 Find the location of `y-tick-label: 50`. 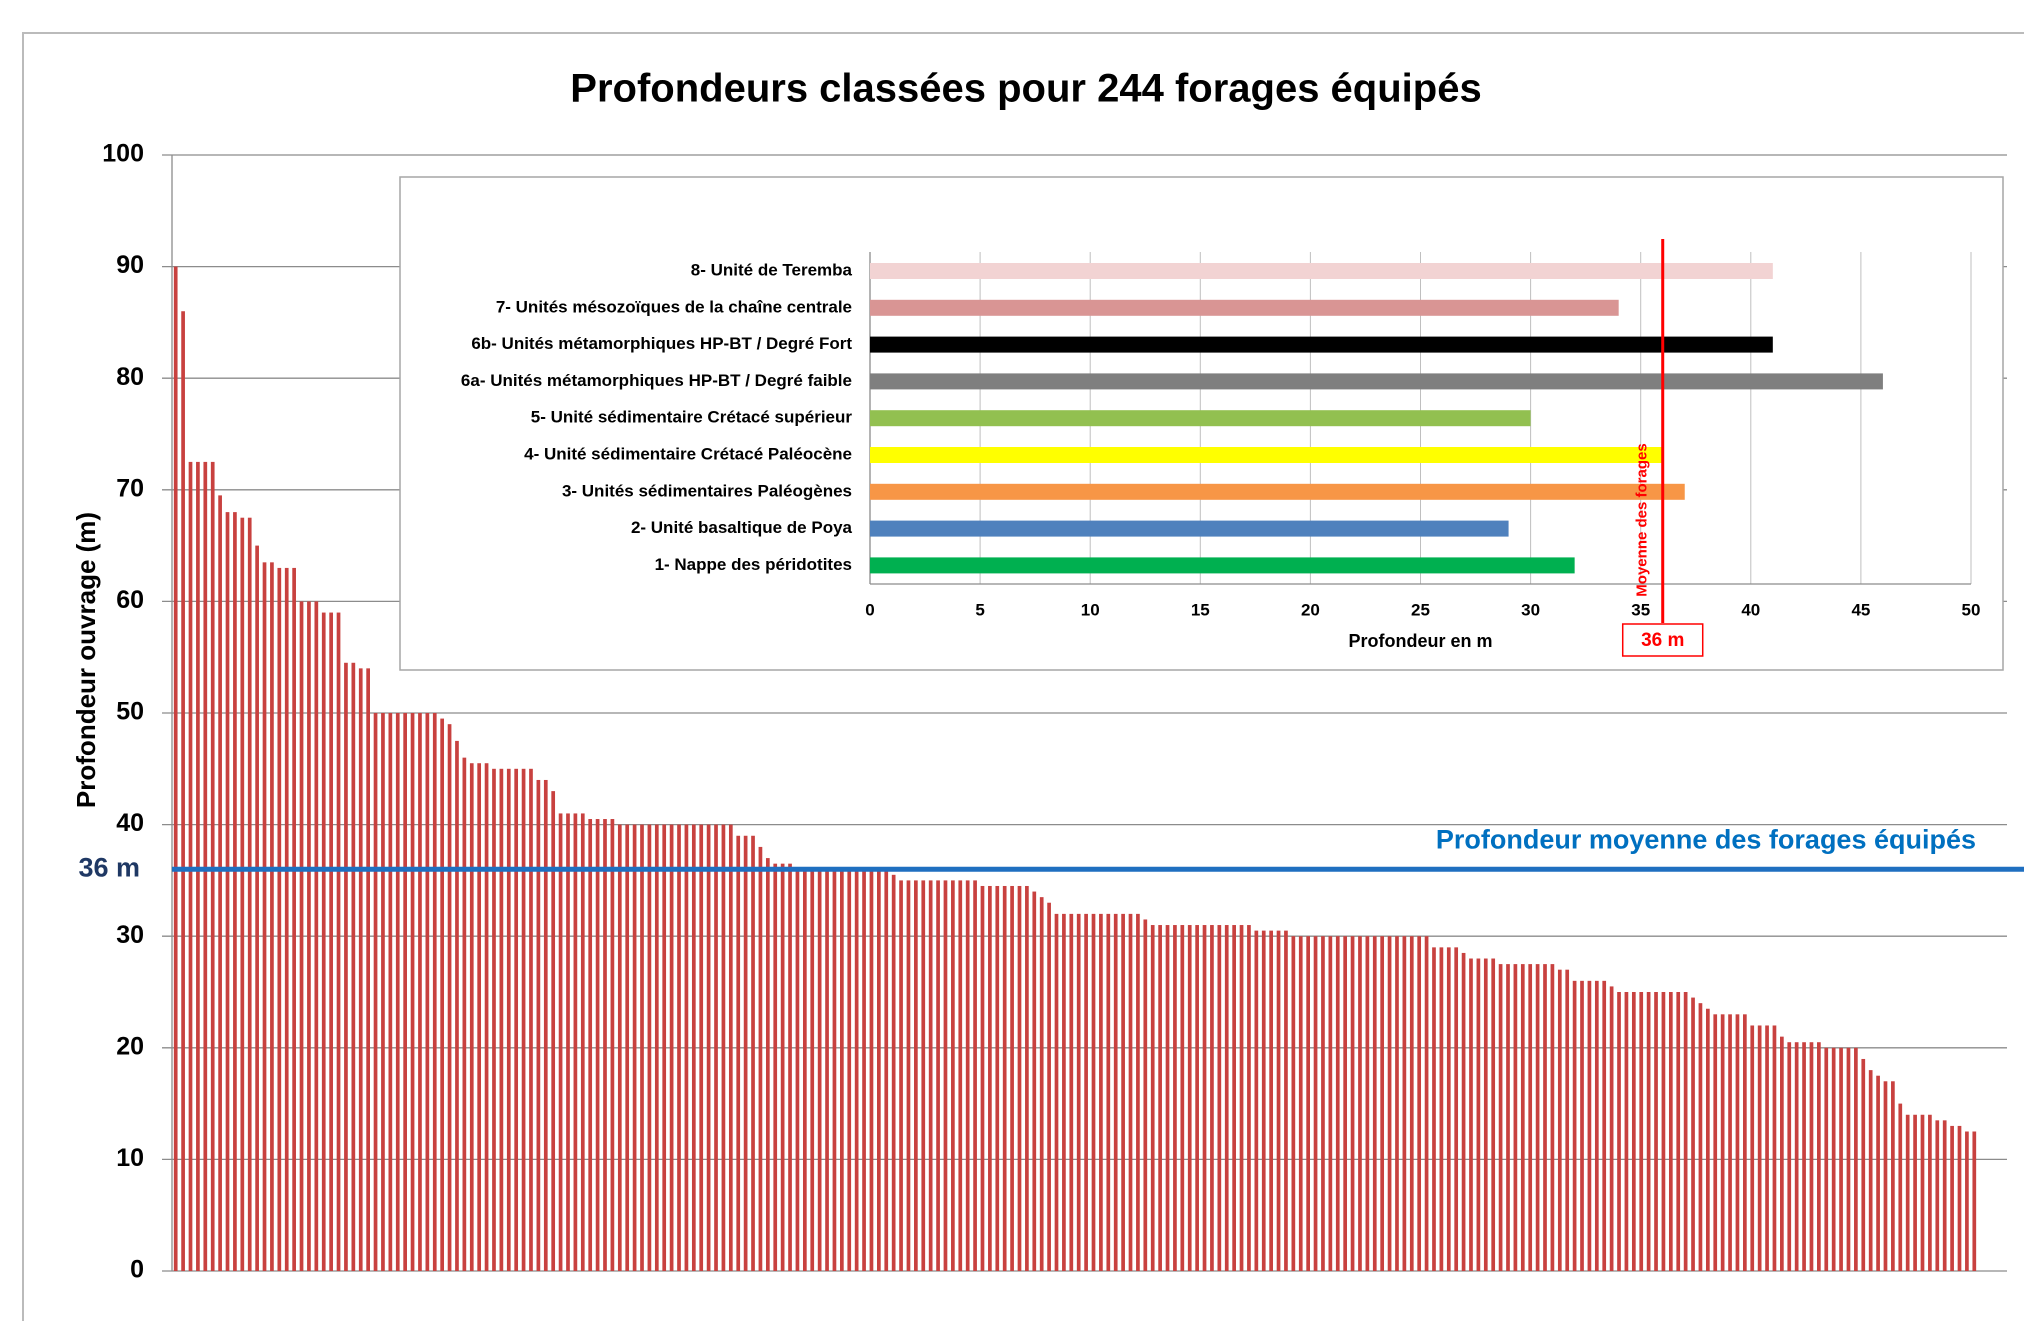

y-tick-label: 50 is located at coordinates (130, 712).